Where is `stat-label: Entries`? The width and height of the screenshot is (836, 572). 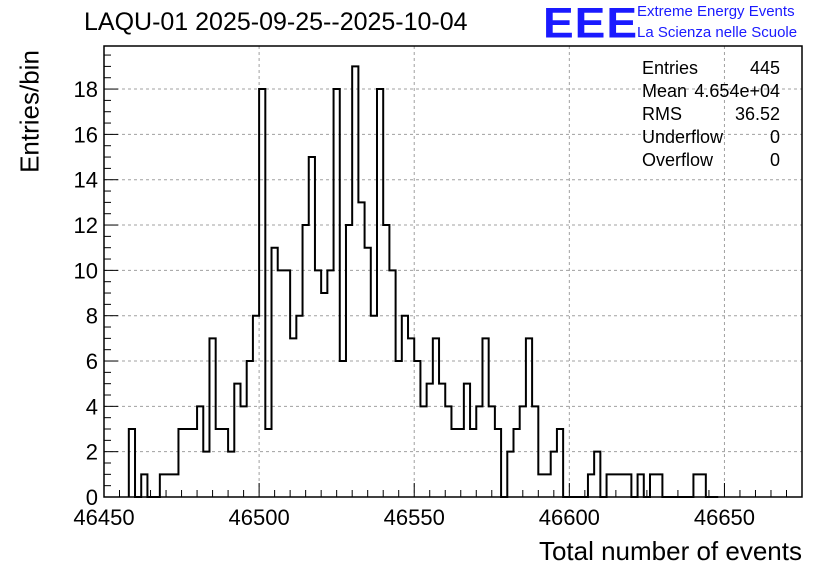
stat-label: Entries is located at coordinates (670, 68).